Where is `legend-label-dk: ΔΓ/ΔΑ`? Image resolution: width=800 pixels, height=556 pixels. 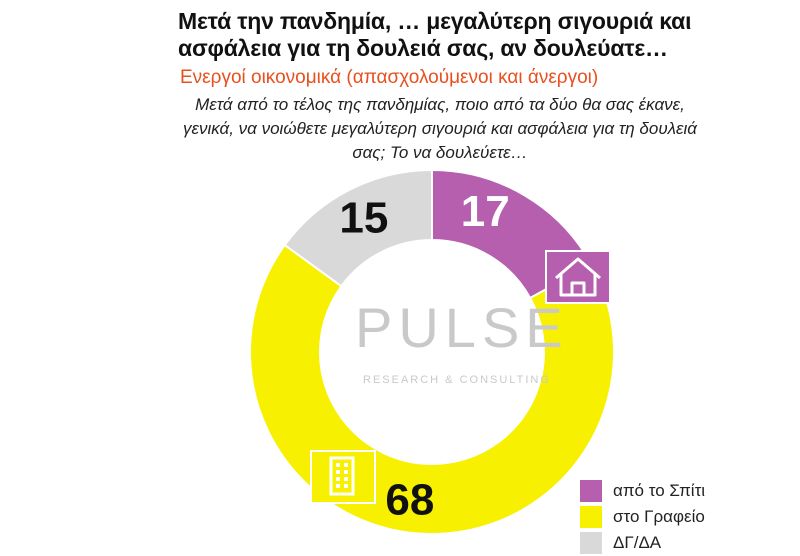
legend-label-dk: ΔΓ/ΔΑ is located at coordinates (637, 542).